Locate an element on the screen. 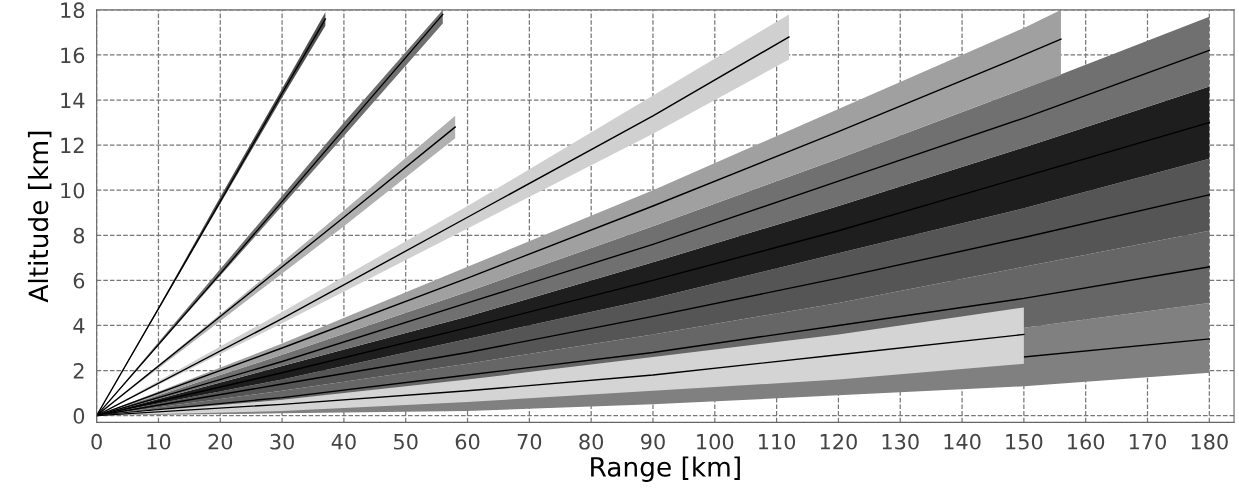  x-tick-label: 100 is located at coordinates (715, 441).